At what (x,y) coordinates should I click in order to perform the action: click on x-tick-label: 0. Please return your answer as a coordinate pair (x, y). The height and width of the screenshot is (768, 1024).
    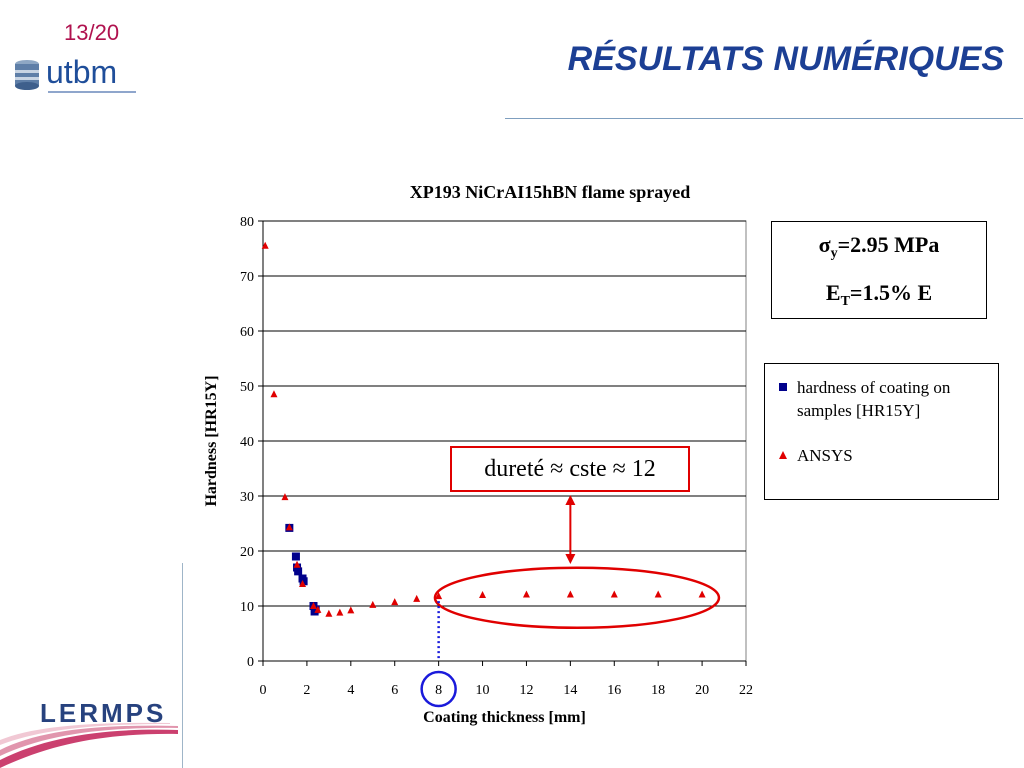
    Looking at the image, I should click on (263, 690).